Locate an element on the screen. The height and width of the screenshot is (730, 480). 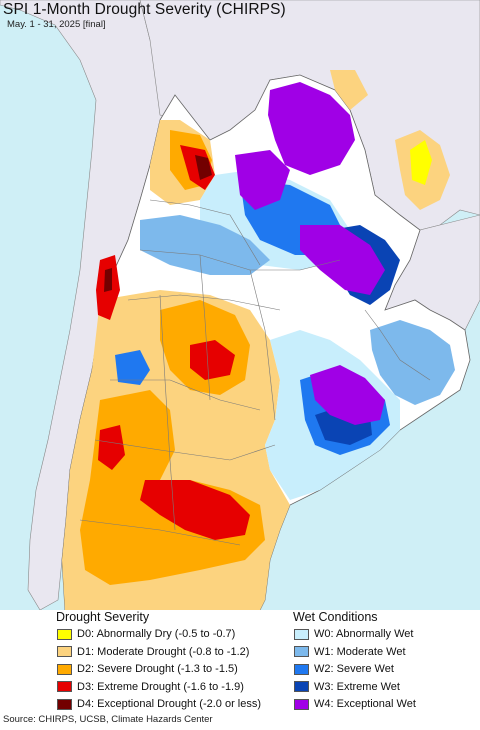
drought-legend-label: D4: Exceptional Drought (-2.0 or less) is located at coordinates (169, 704).